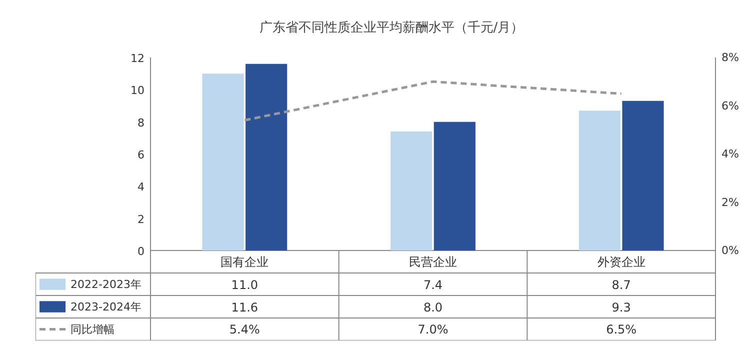  I want to click on y-tick-label: 10, so click(137, 91).